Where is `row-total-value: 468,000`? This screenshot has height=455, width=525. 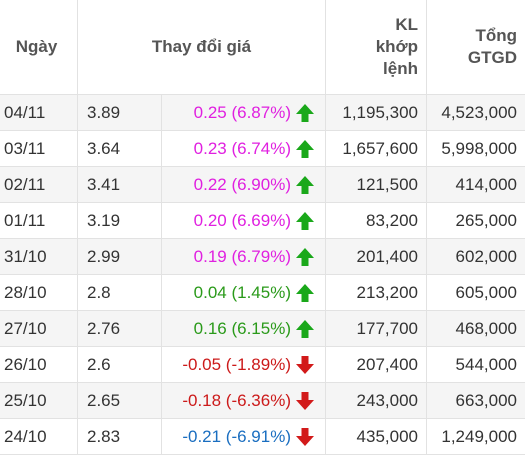
row-total-value: 468,000 is located at coordinates (486, 328).